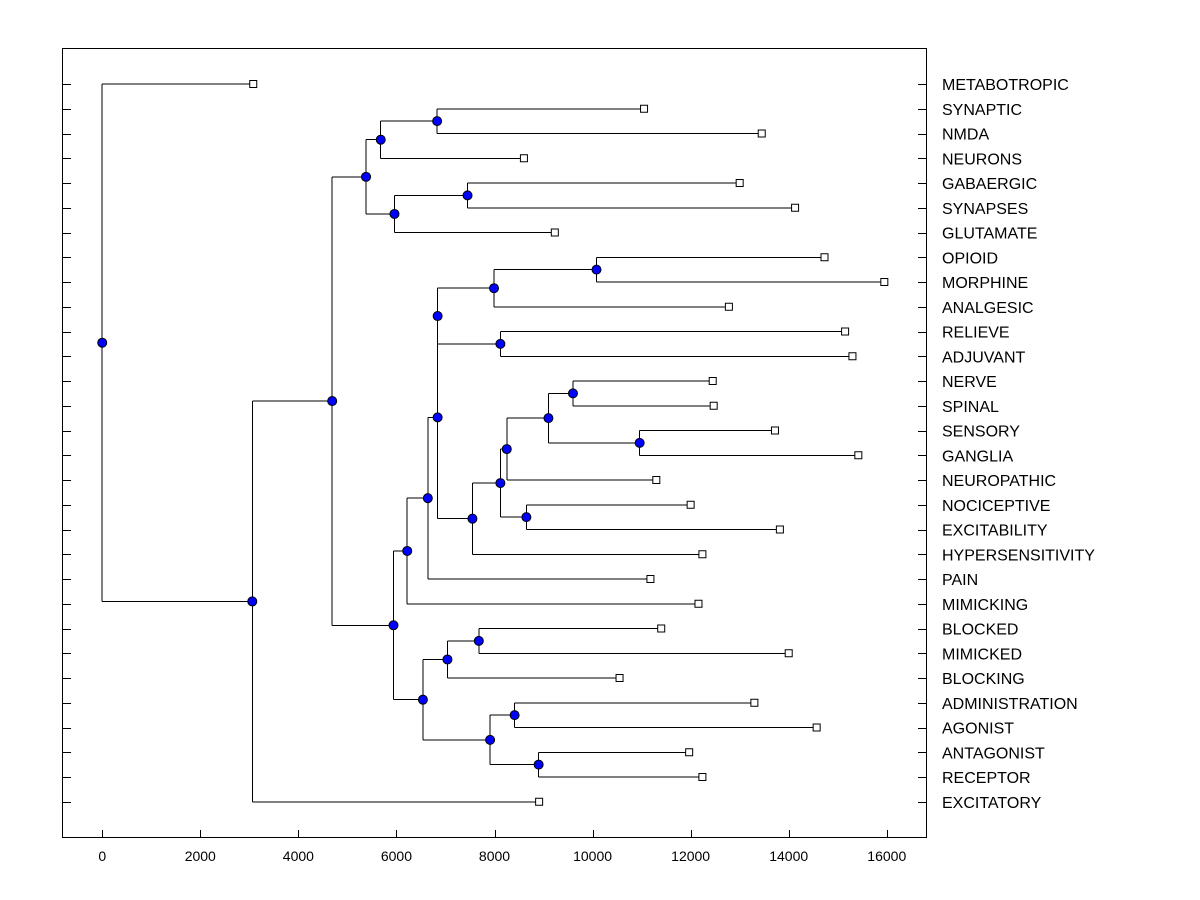  I want to click on leaf-marker-antagonist, so click(689, 752).